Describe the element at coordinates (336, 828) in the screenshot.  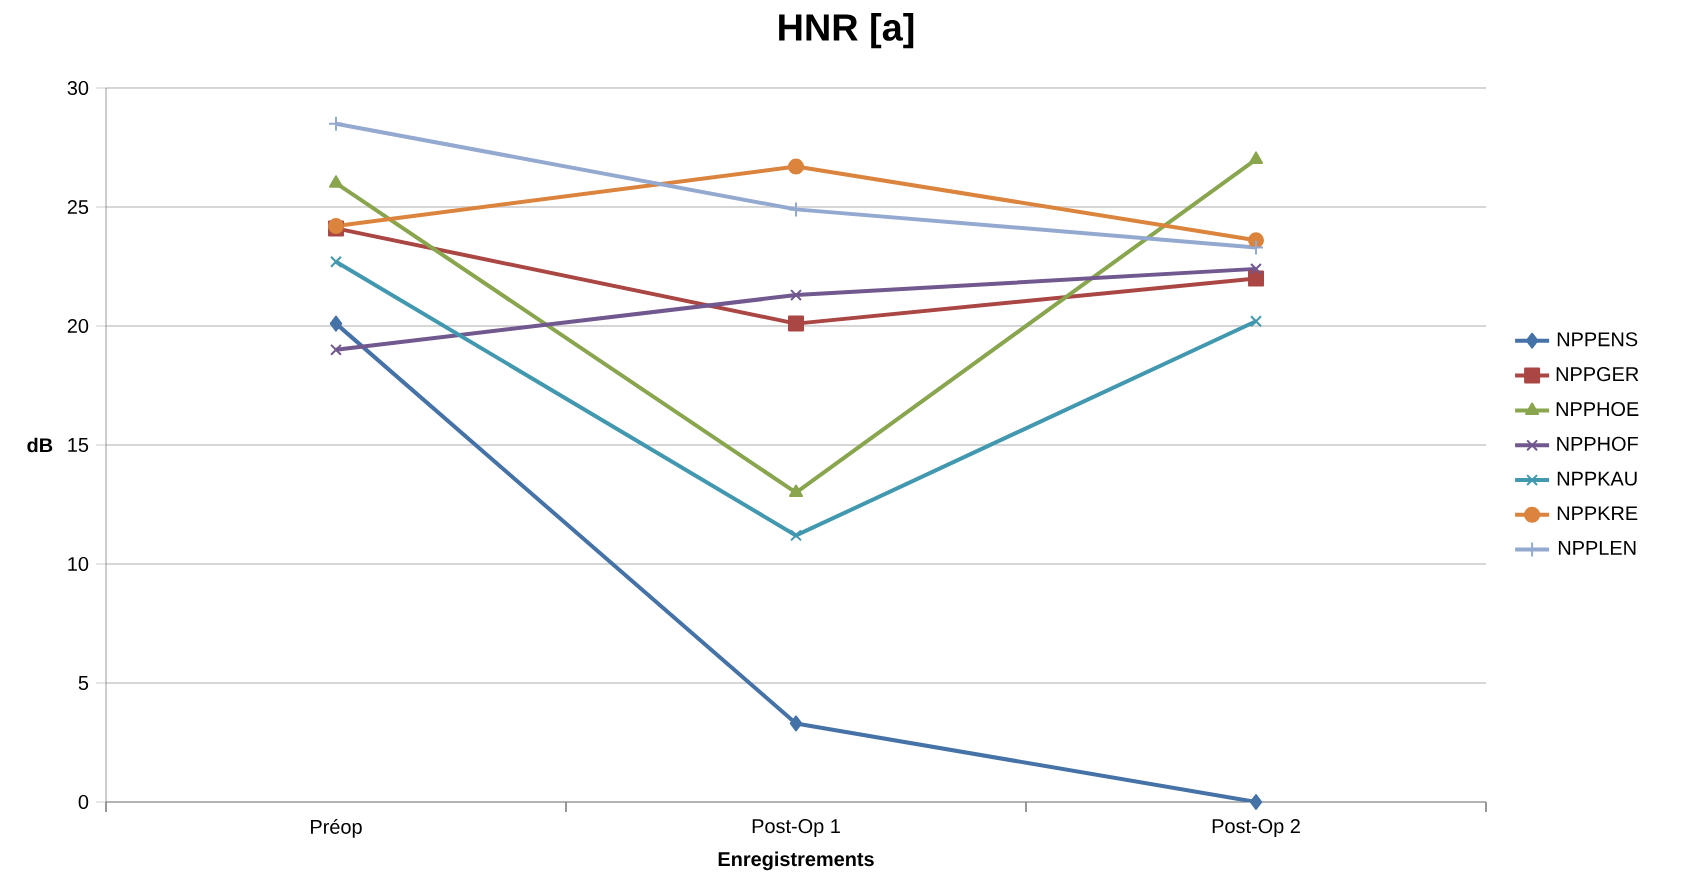
I see `x-tick-label: Préop` at that location.